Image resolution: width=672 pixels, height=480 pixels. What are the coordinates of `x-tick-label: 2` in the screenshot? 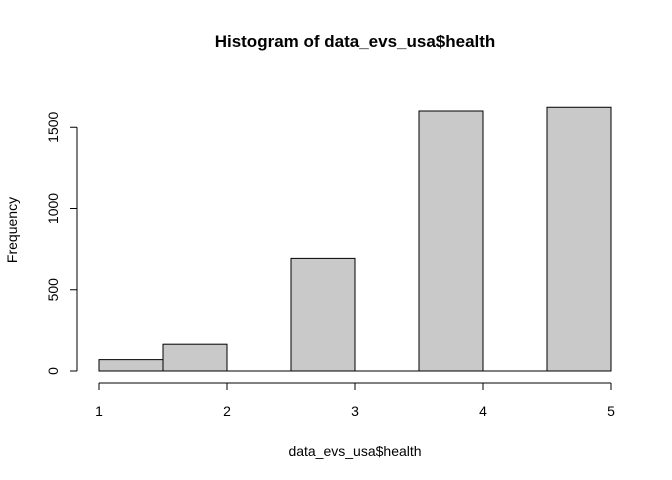 It's located at (227, 411).